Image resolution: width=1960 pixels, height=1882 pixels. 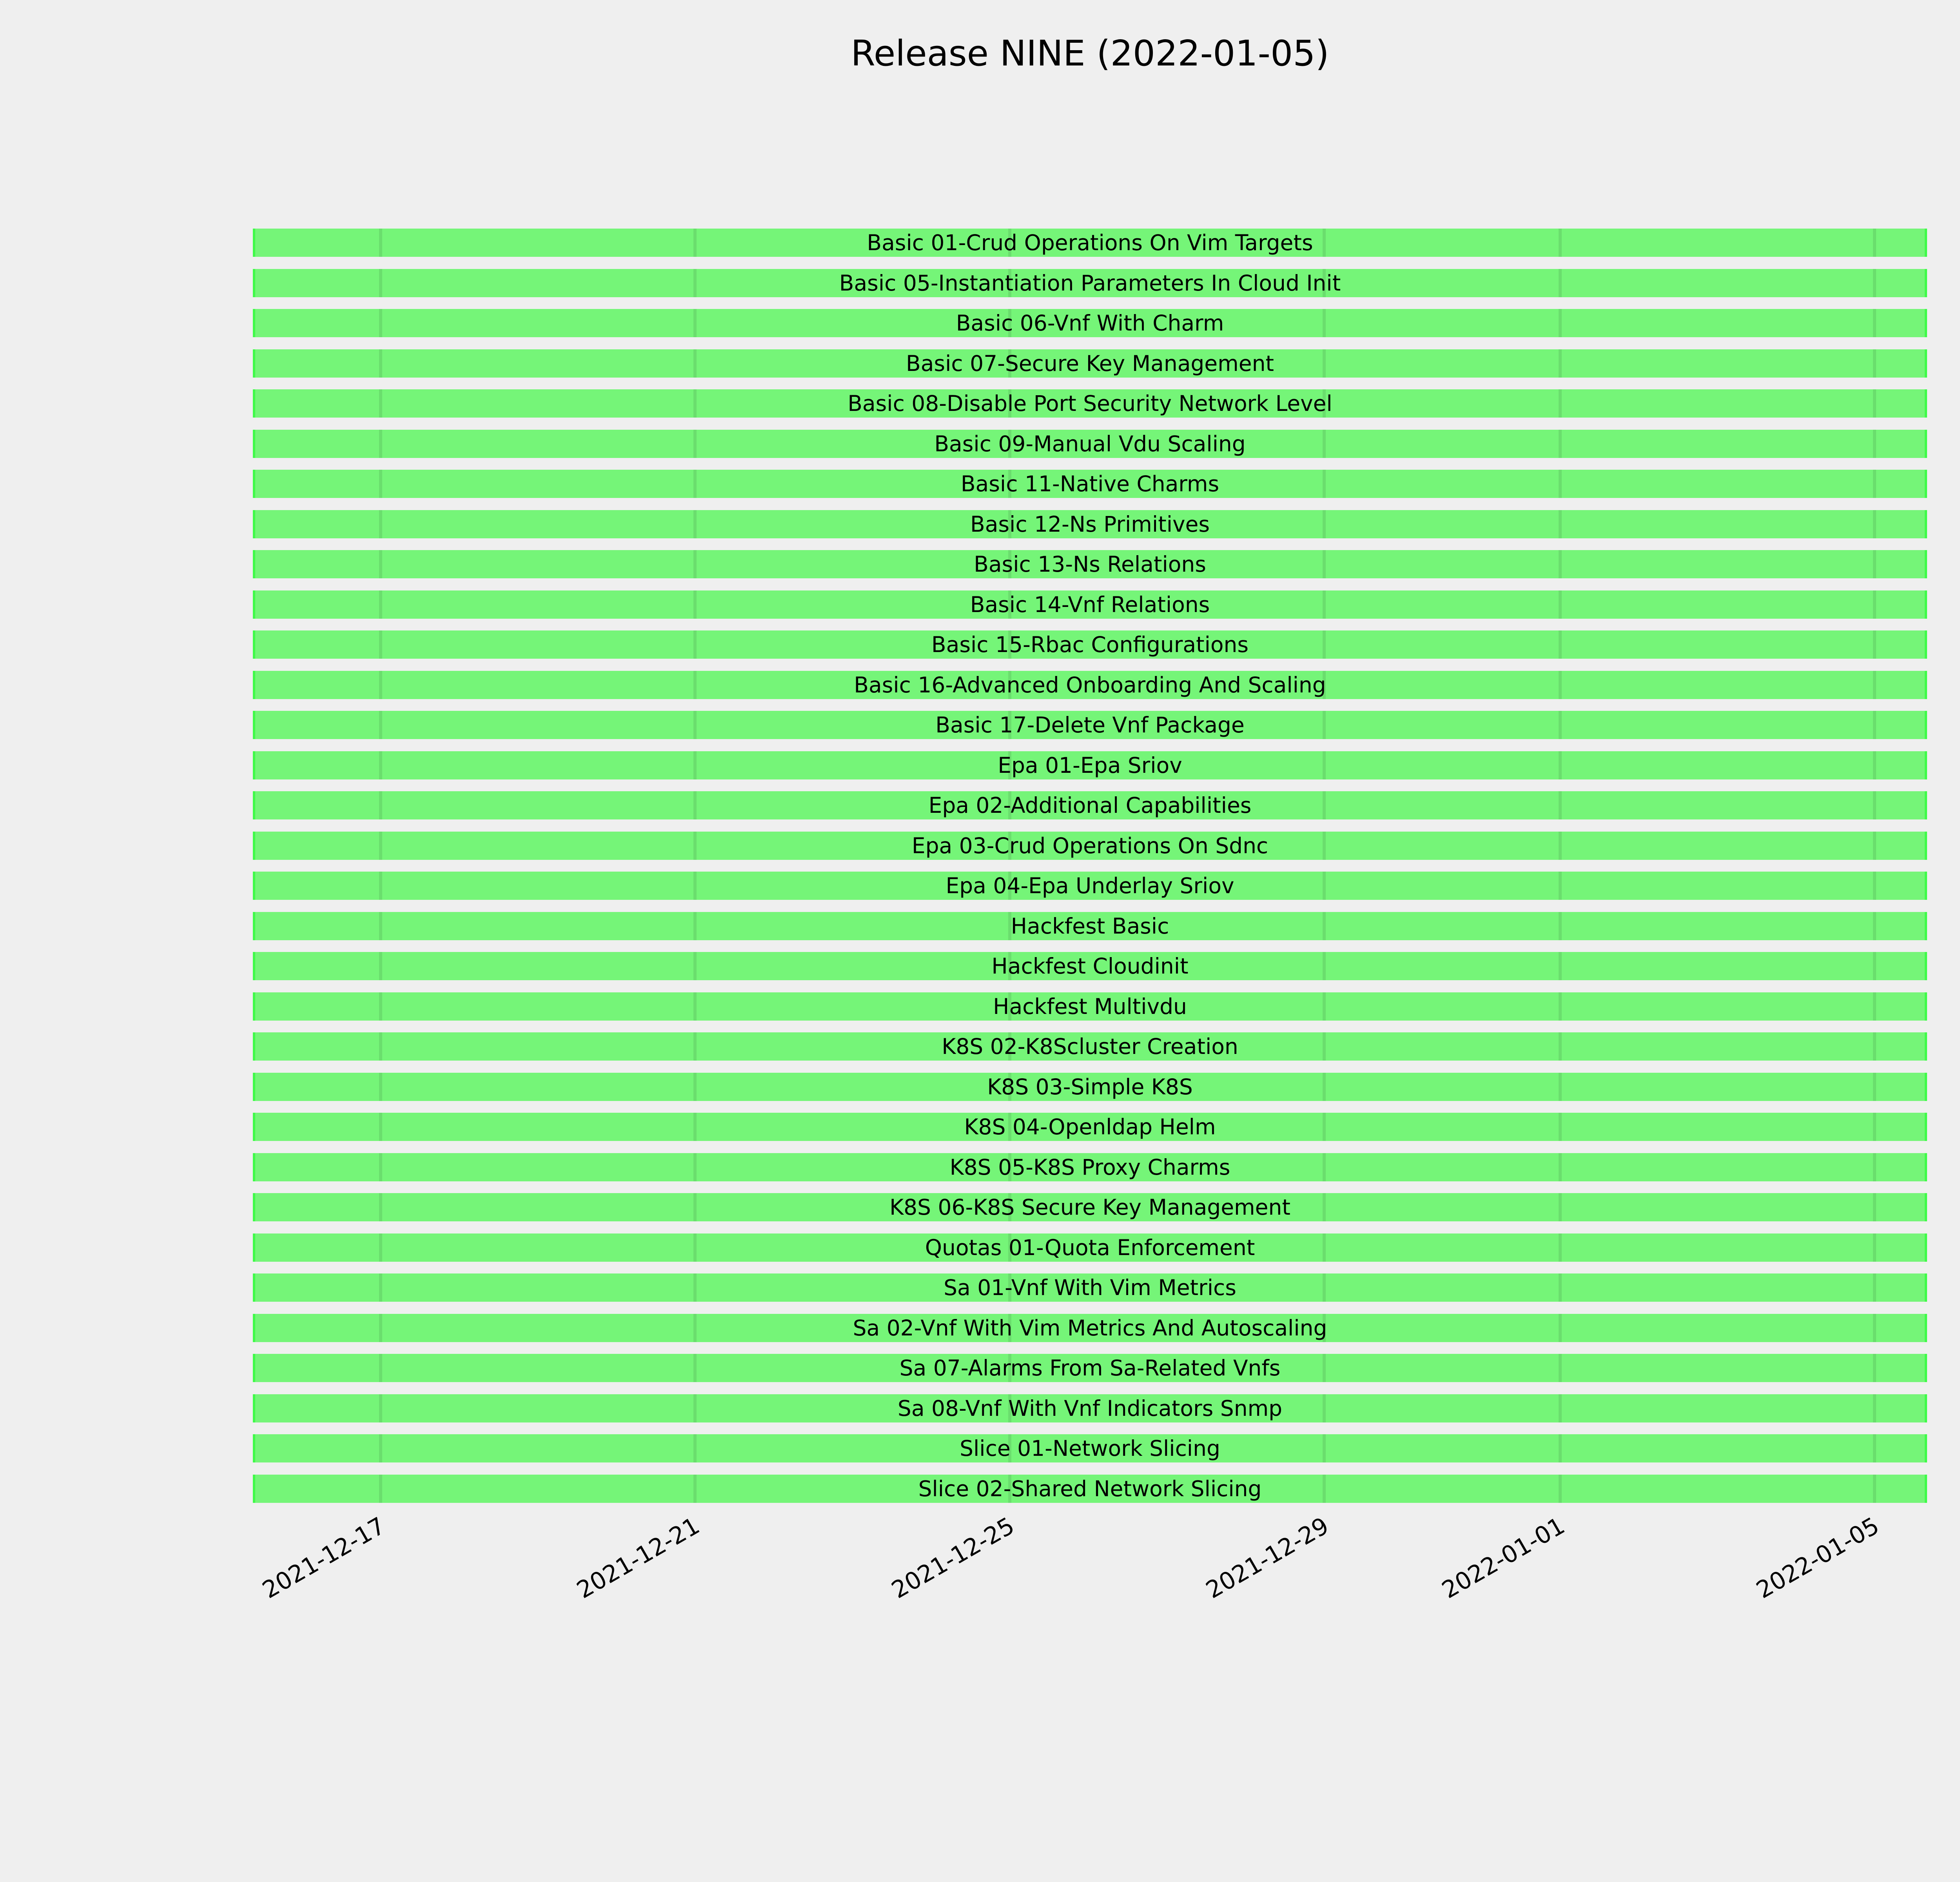 I want to click on gantt-bar: Basic 16-Advanced Onboarding And Scaling, so click(x=1090, y=685).